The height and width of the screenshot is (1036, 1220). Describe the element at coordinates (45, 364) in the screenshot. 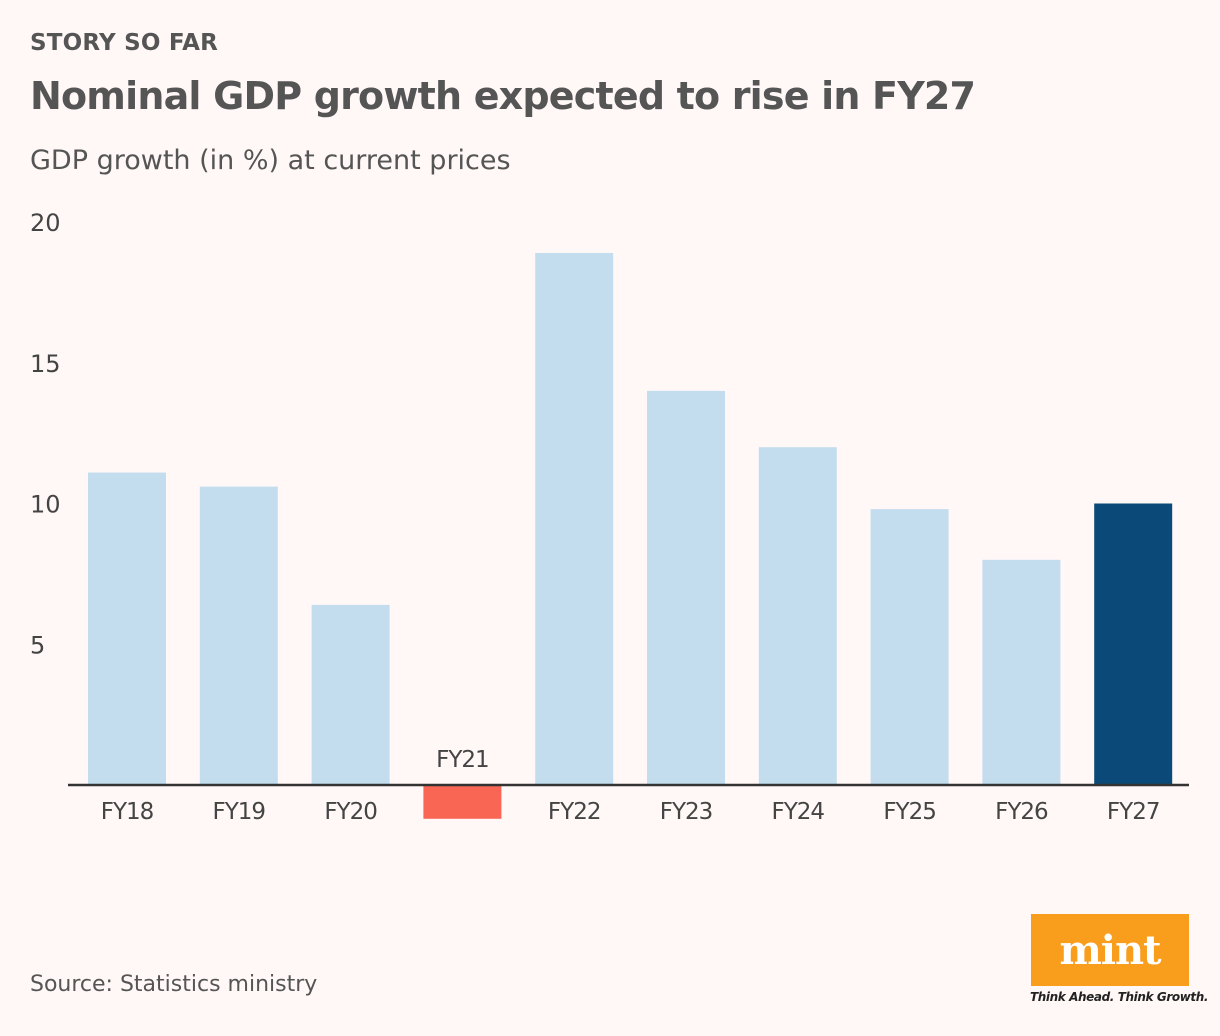

I see `y-tick-label: 15` at that location.